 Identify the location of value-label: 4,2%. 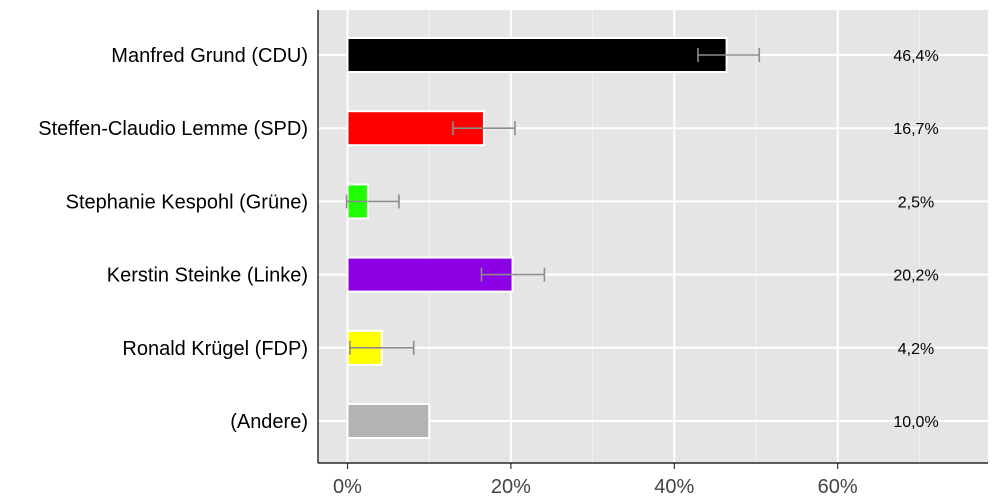
(916, 349).